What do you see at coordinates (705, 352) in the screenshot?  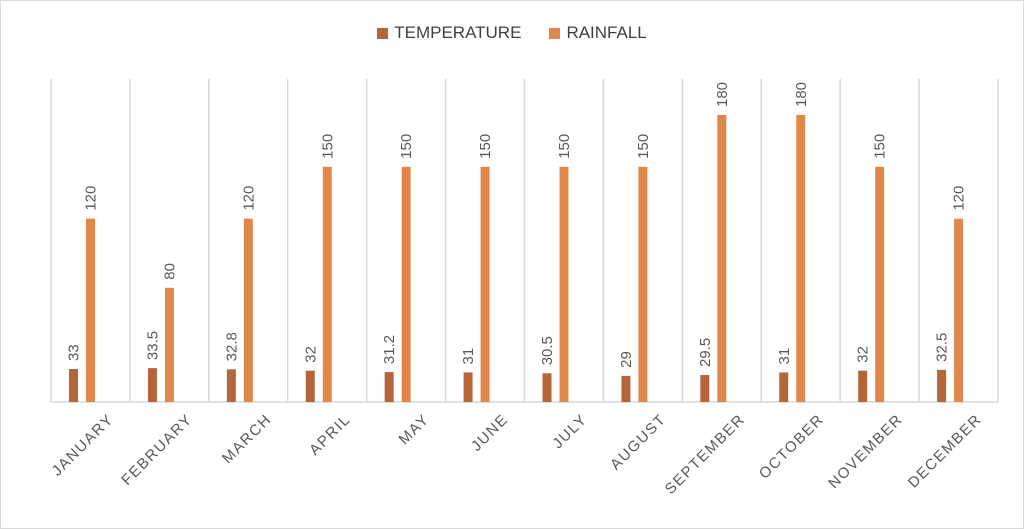 I see `data-label-temperature: 29.5` at bounding box center [705, 352].